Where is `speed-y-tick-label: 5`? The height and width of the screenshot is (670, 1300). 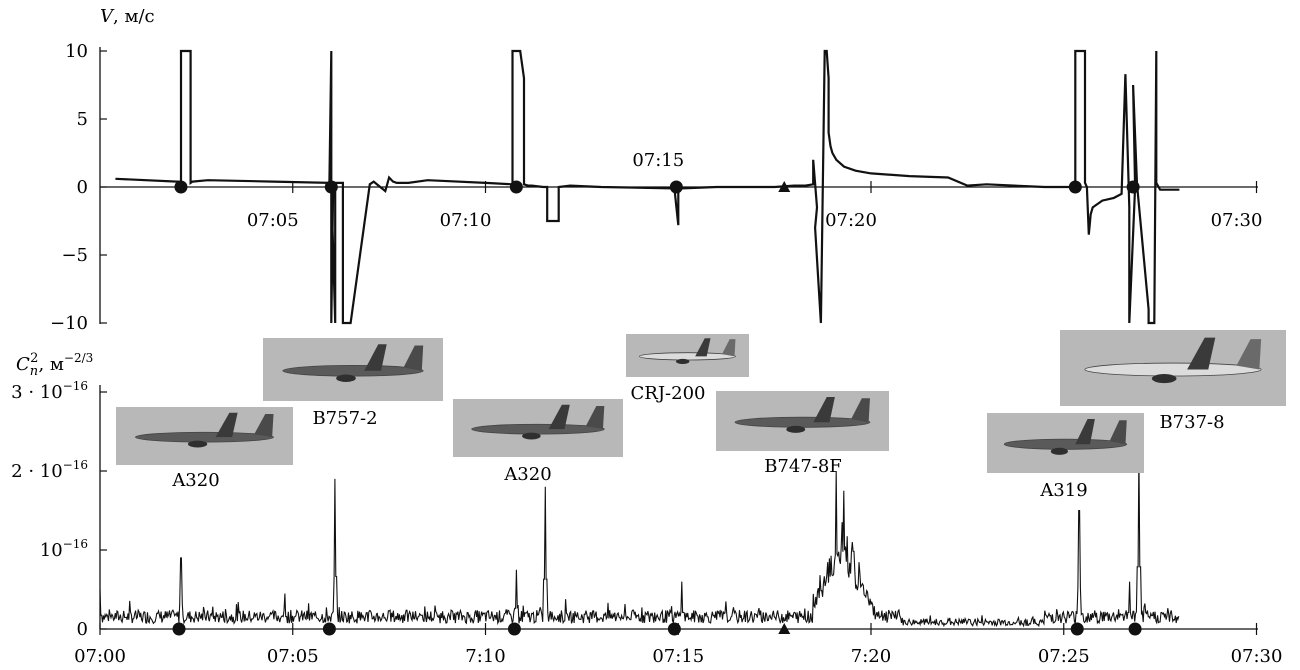 speed-y-tick-label: 5 is located at coordinates (82, 119).